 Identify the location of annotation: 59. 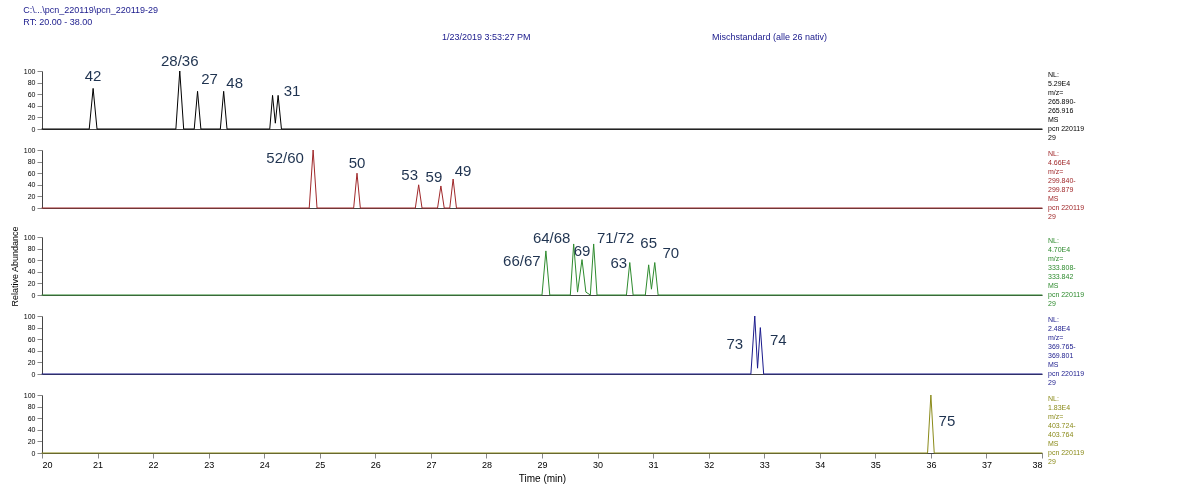
(434, 176).